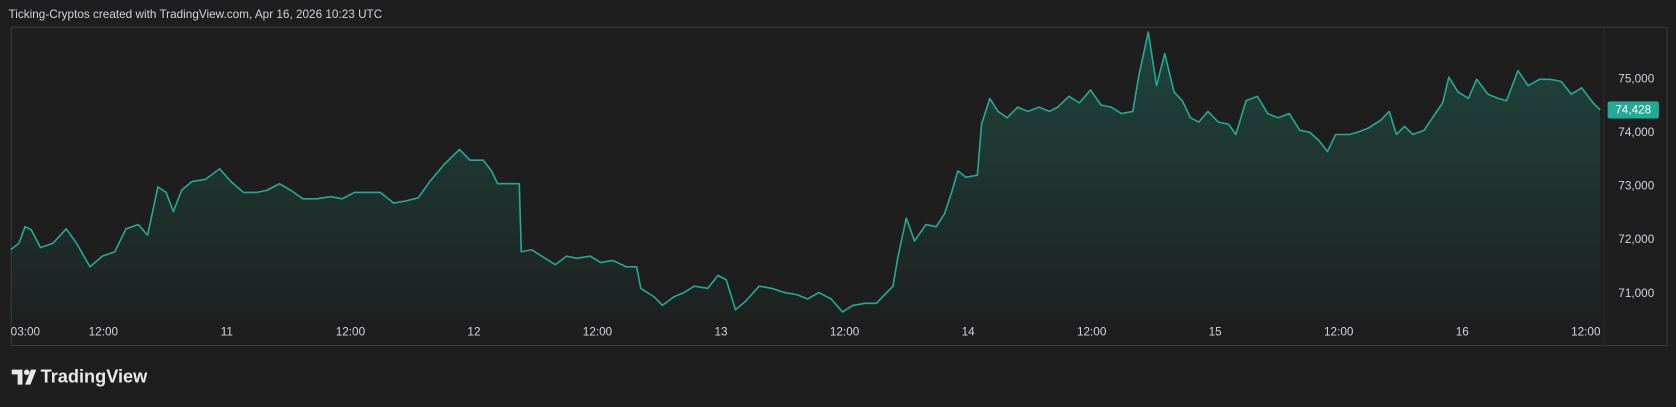  I want to click on brand-name: TradingView, so click(95, 376).